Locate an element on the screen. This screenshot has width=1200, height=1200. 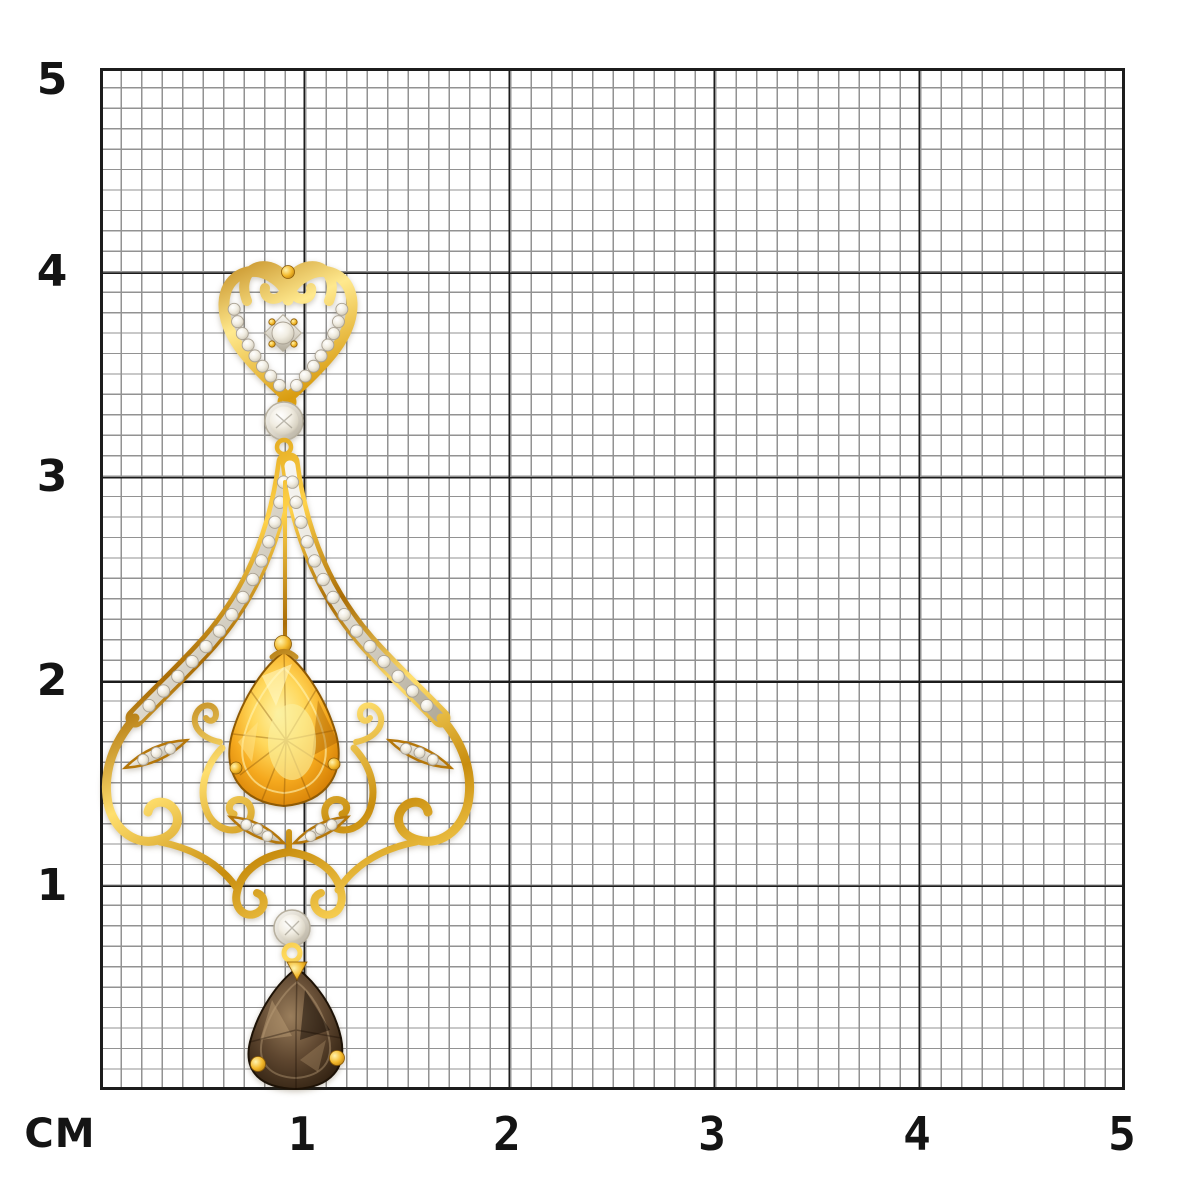
y-axis-label-3: 3 is located at coordinates (52, 476).